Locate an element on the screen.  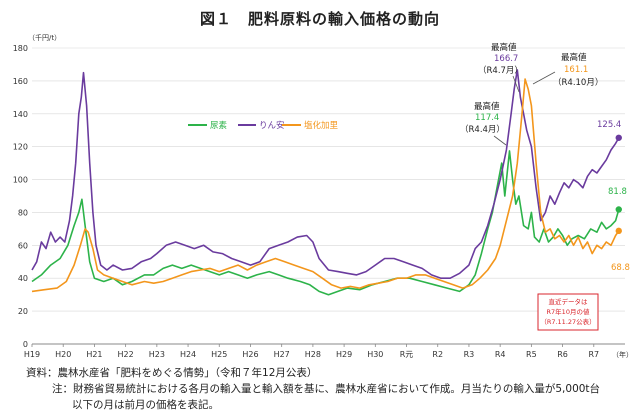
end-point-urea is located at coordinates (618, 209).